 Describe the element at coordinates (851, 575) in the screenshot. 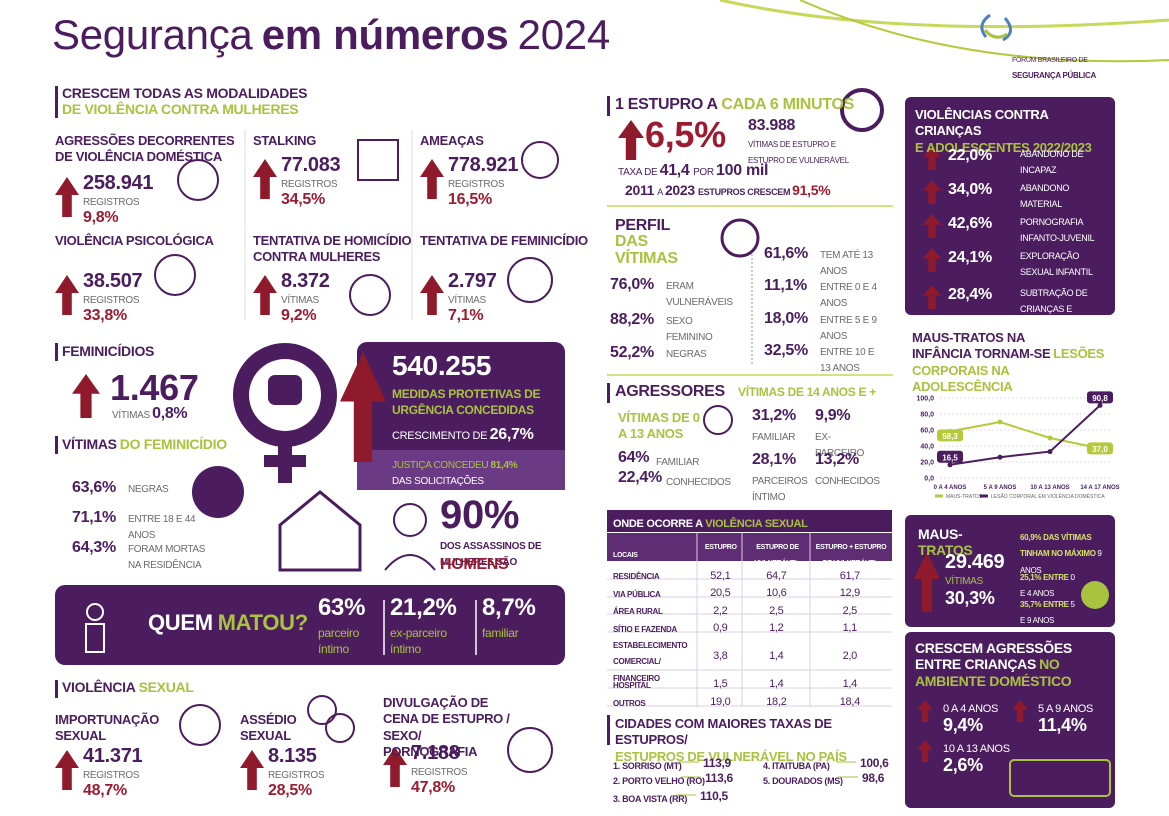

I see `text-block: 61,7` at that location.